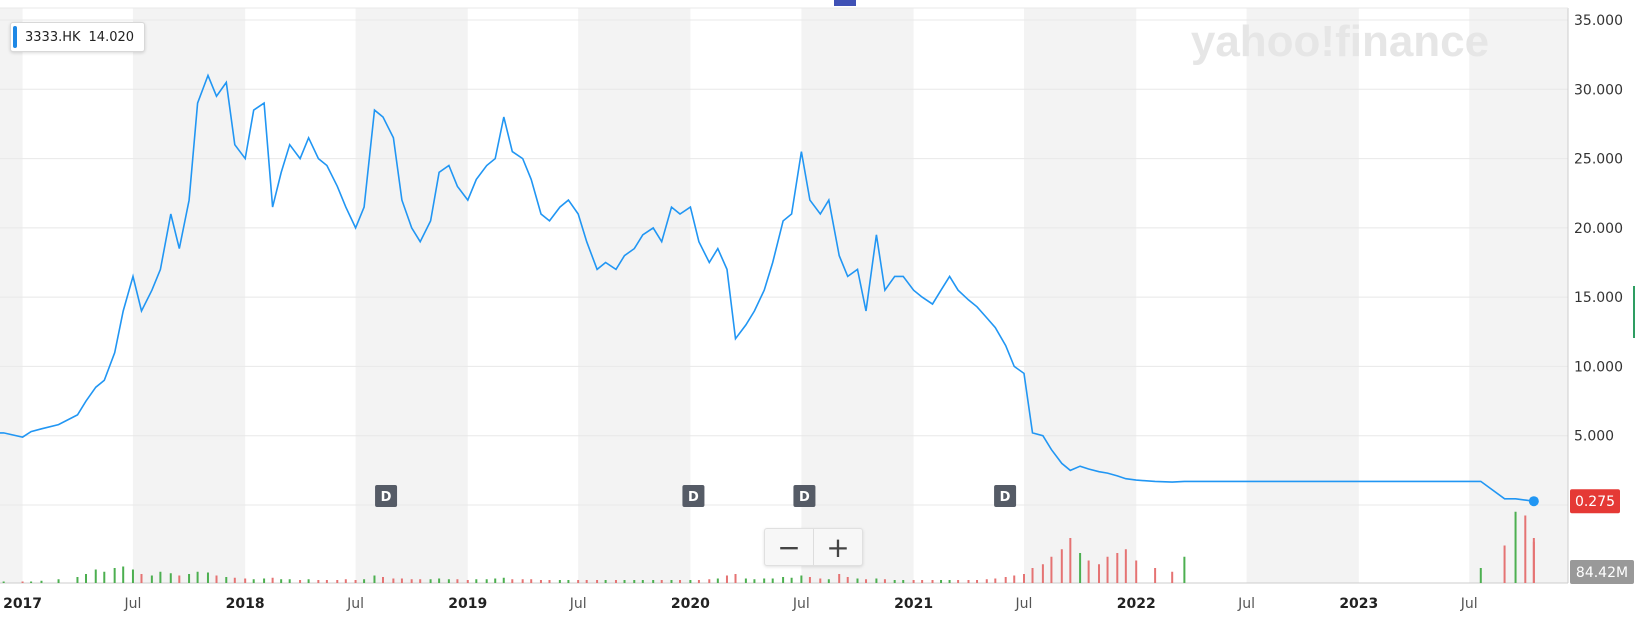 This screenshot has width=1637, height=633. I want to click on zoom-out-button: −, so click(789, 547).